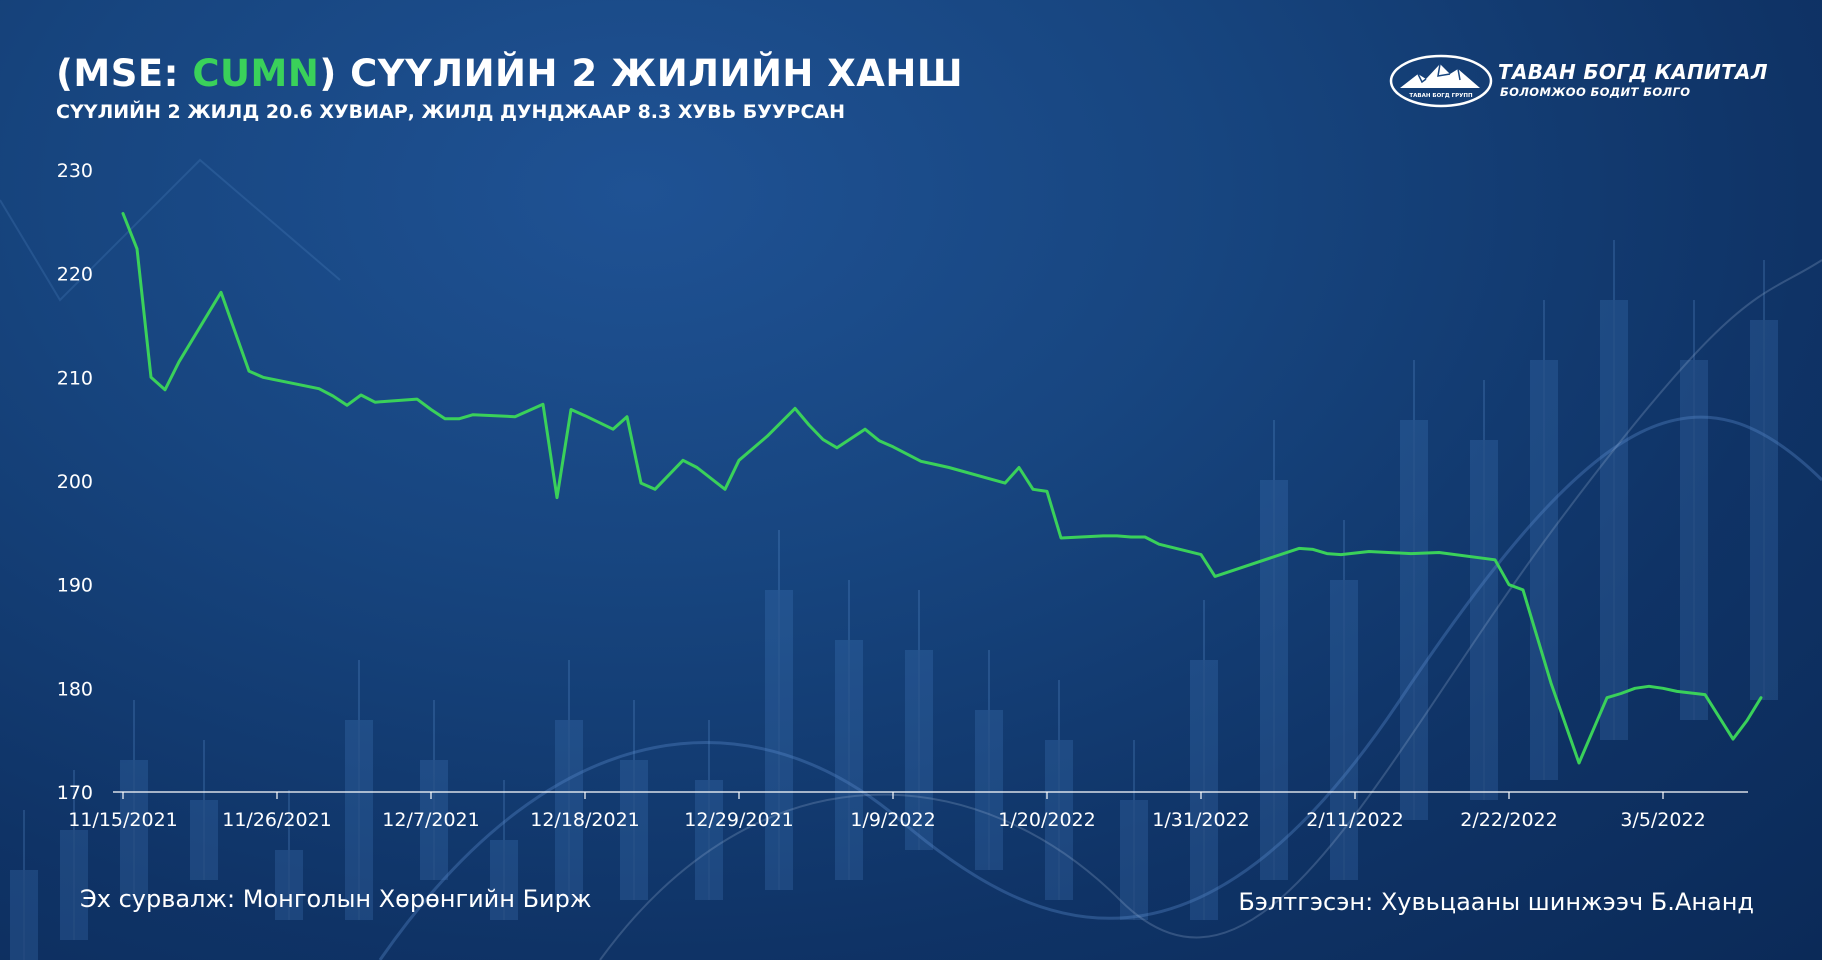  What do you see at coordinates (892, 820) in the screenshot?
I see `x-tick-label: 1/9/2022` at bounding box center [892, 820].